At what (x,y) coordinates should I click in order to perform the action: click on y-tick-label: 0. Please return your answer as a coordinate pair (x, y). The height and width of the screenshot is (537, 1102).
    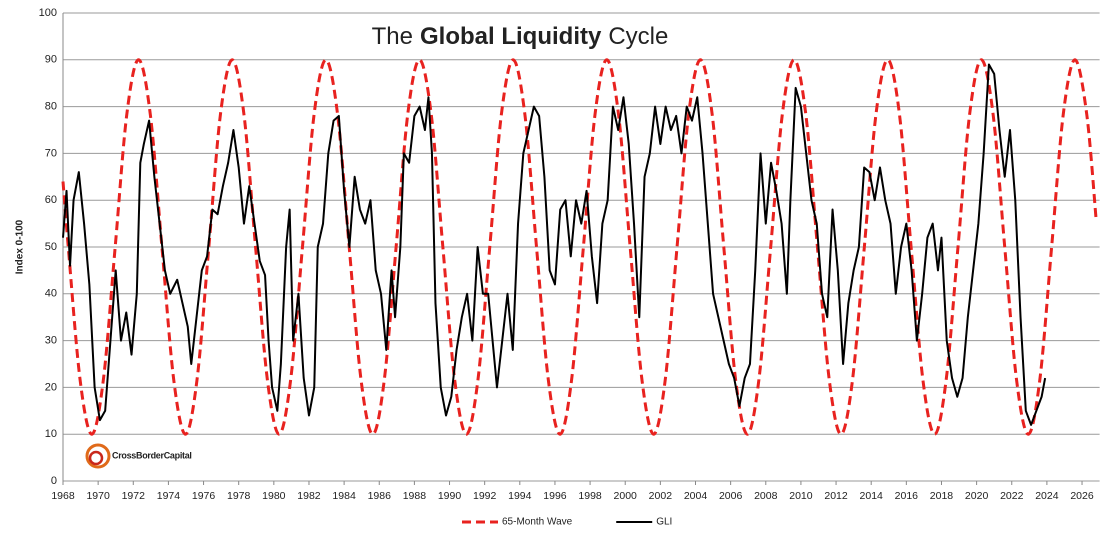
    Looking at the image, I should click on (54, 481).